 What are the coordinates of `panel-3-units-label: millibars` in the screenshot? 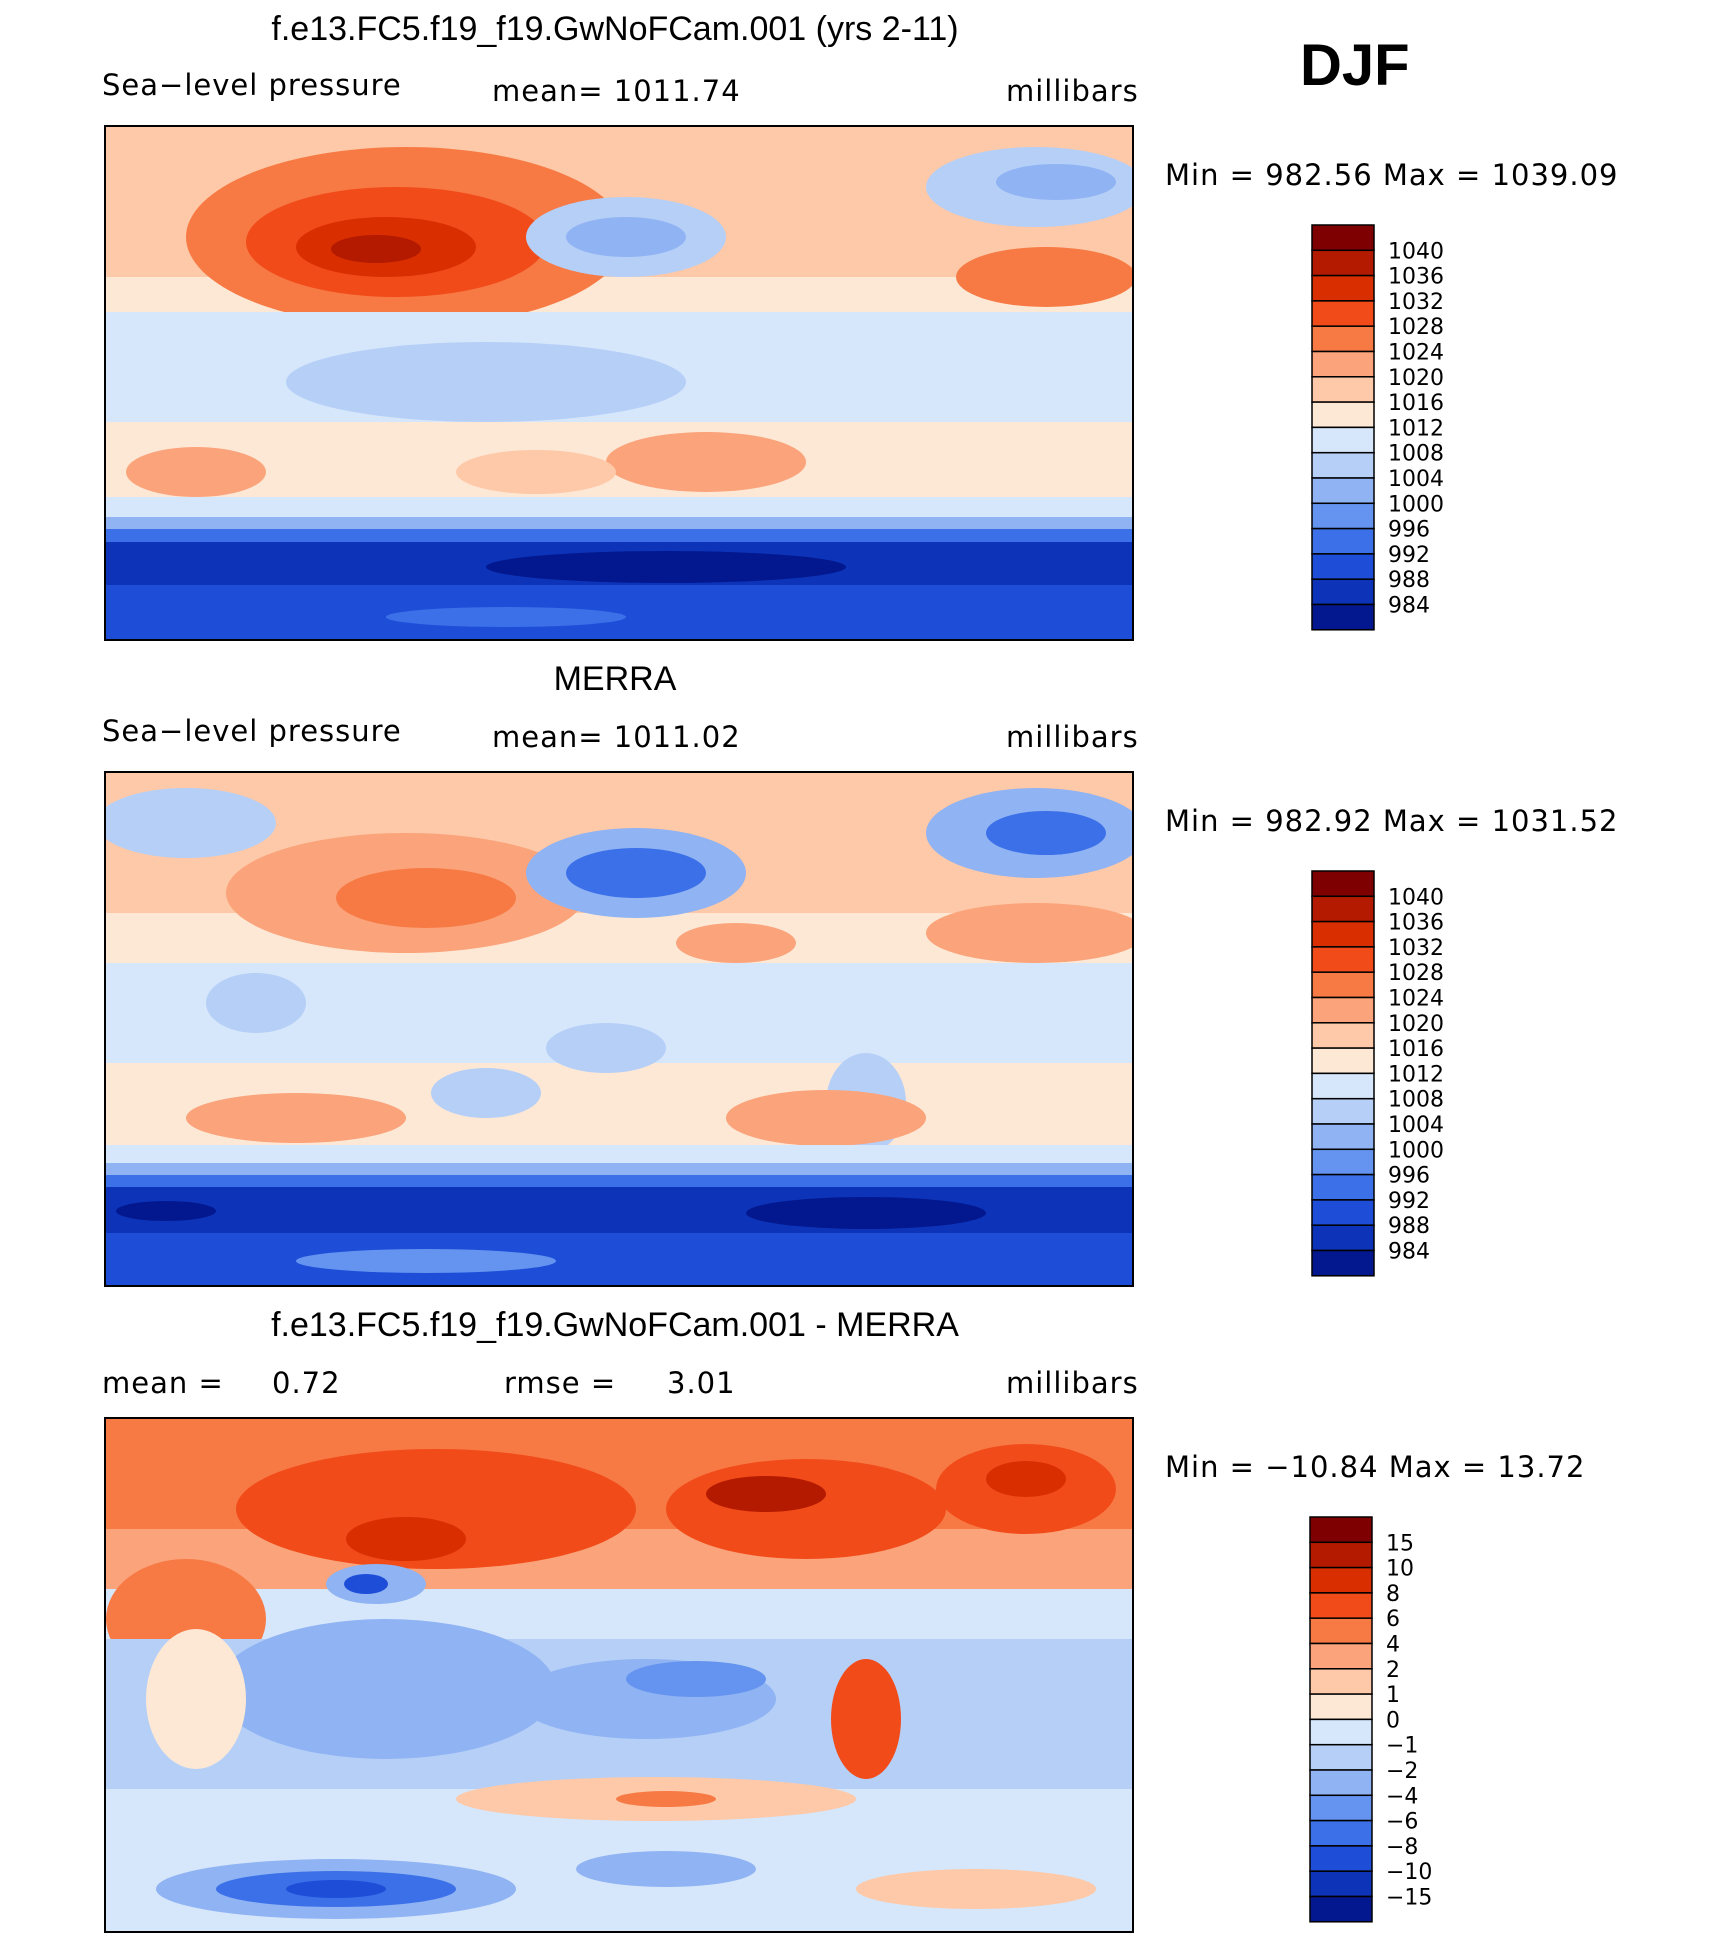 It's located at (1072, 1383).